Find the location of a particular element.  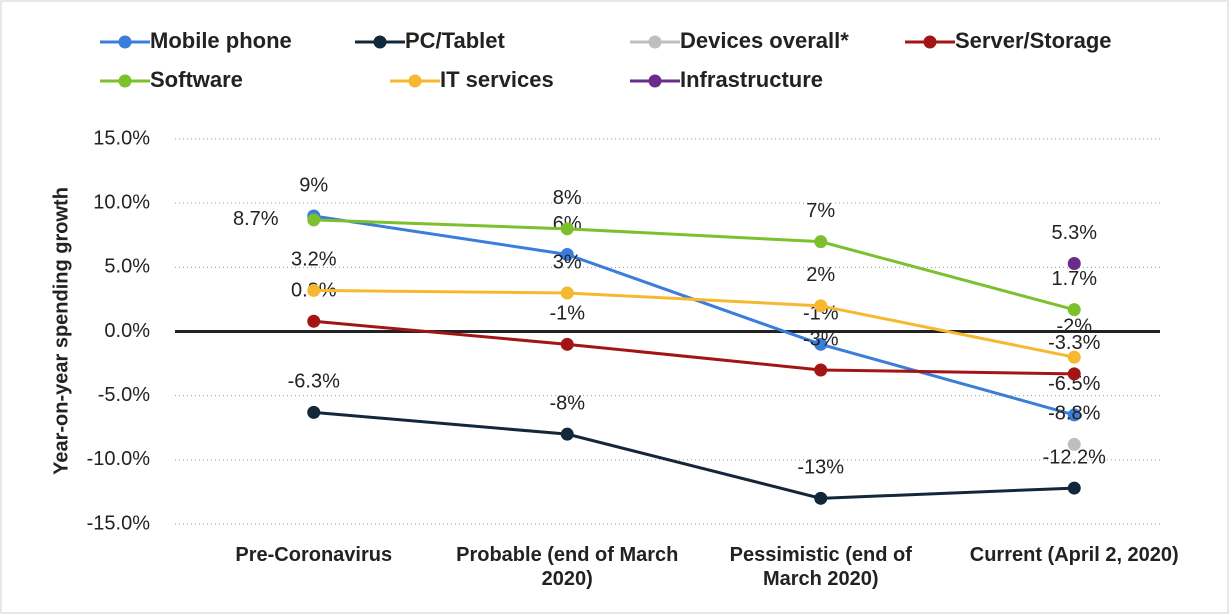

legend-label: Server/Storage is located at coordinates (1033, 40).